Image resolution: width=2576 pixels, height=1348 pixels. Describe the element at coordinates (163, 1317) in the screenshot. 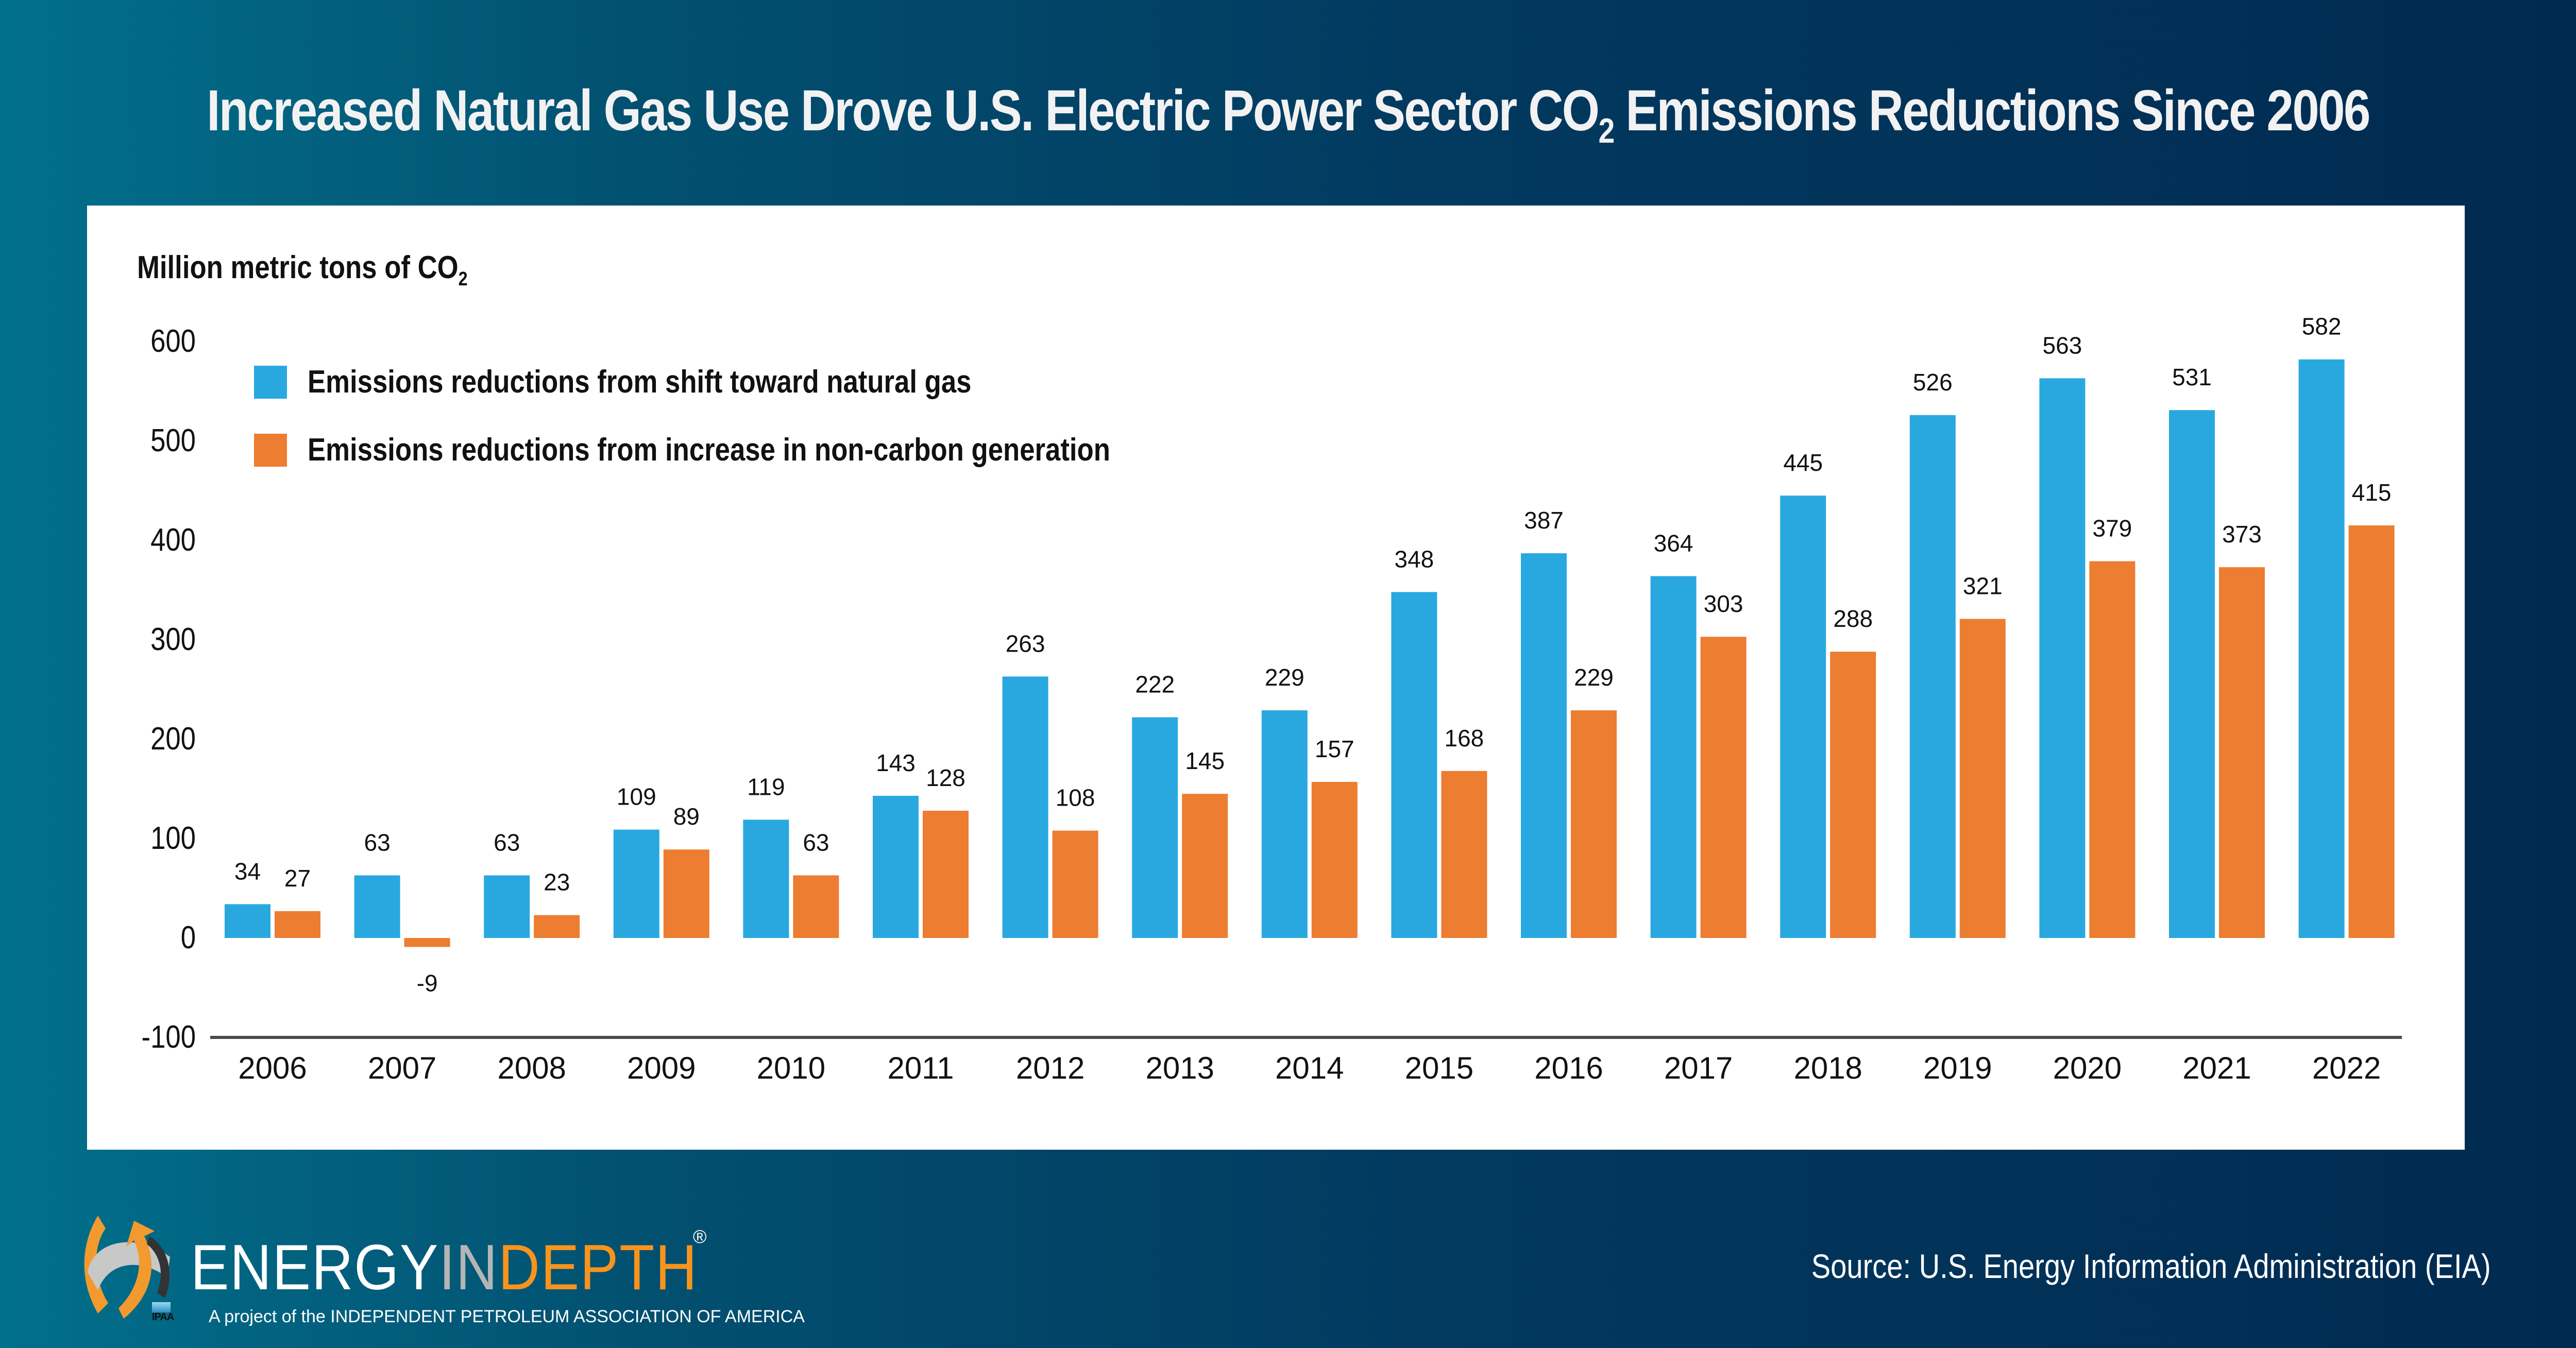

I see `ipaa-text: IPAA` at that location.